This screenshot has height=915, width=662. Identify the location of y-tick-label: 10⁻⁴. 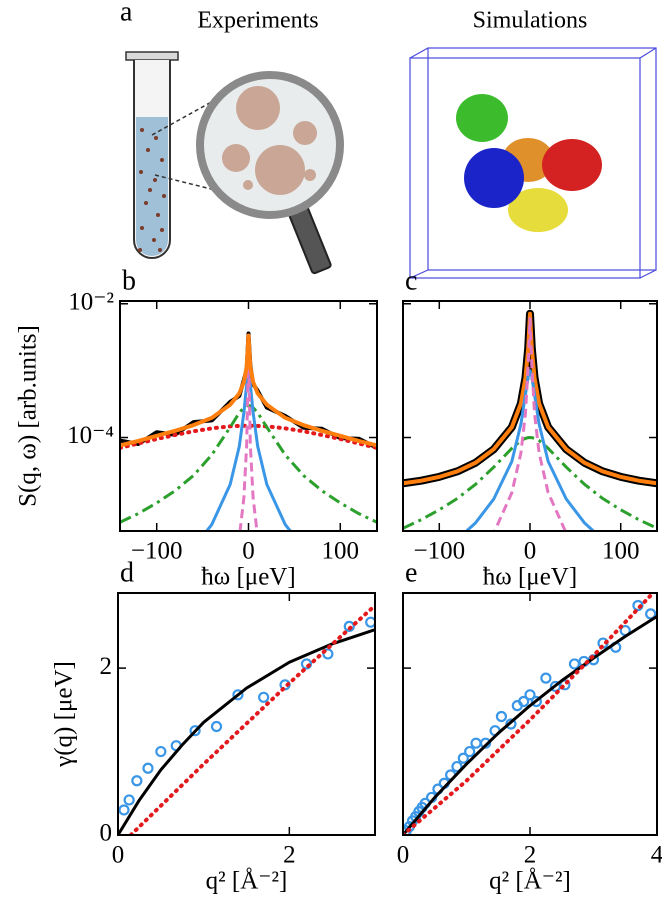
(90, 435).